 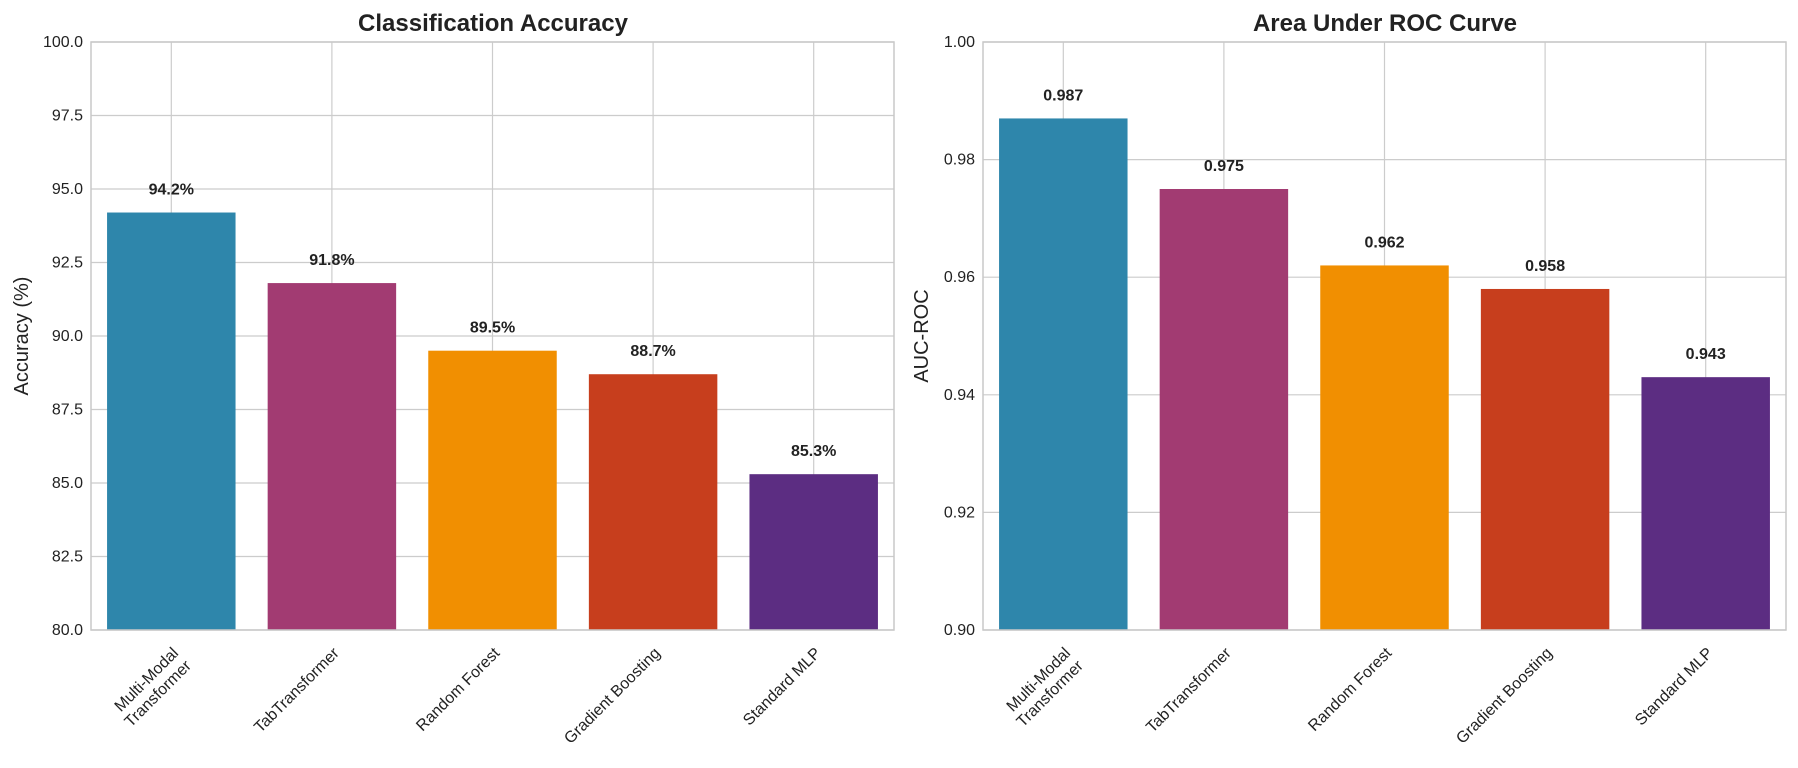 What do you see at coordinates (813, 451) in the screenshot?
I see `data-label: 85.3%` at bounding box center [813, 451].